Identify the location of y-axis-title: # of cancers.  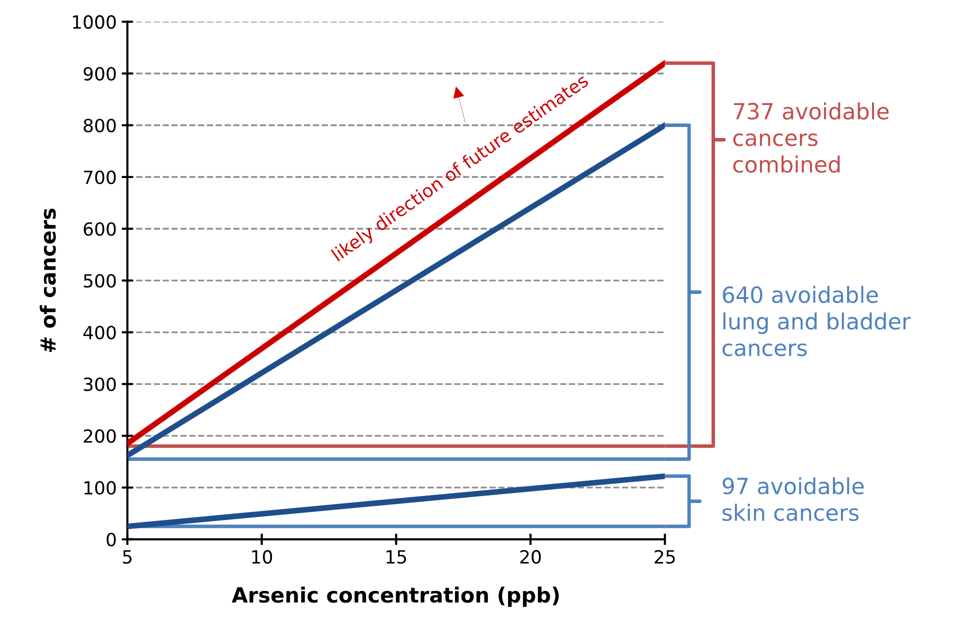
(48, 280).